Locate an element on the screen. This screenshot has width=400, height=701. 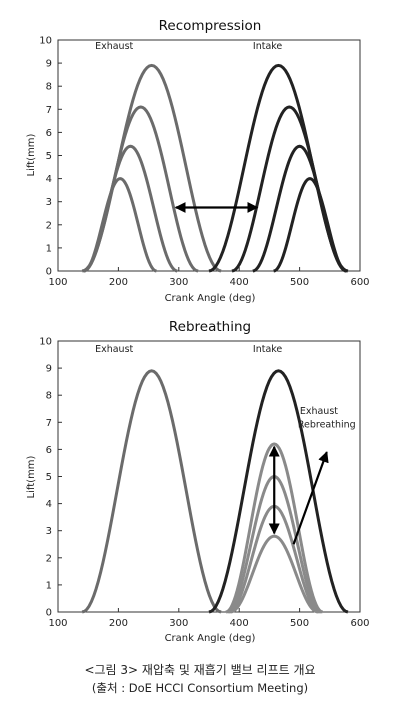
chart-title: Recompression is located at coordinates (210, 26).